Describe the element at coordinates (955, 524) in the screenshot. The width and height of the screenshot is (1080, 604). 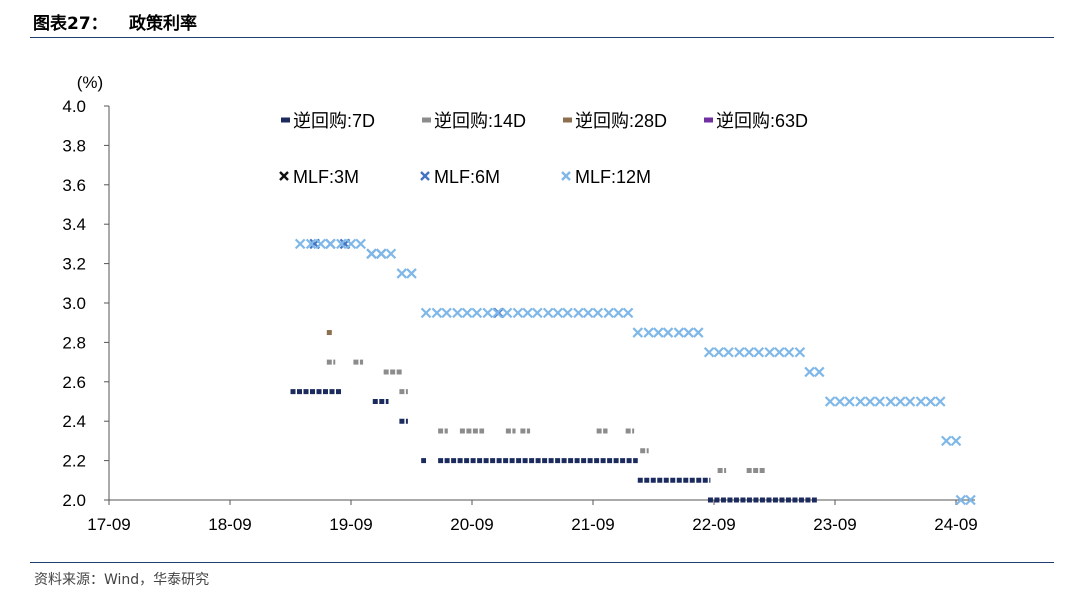
I see `x-tick-label: 24-09` at that location.